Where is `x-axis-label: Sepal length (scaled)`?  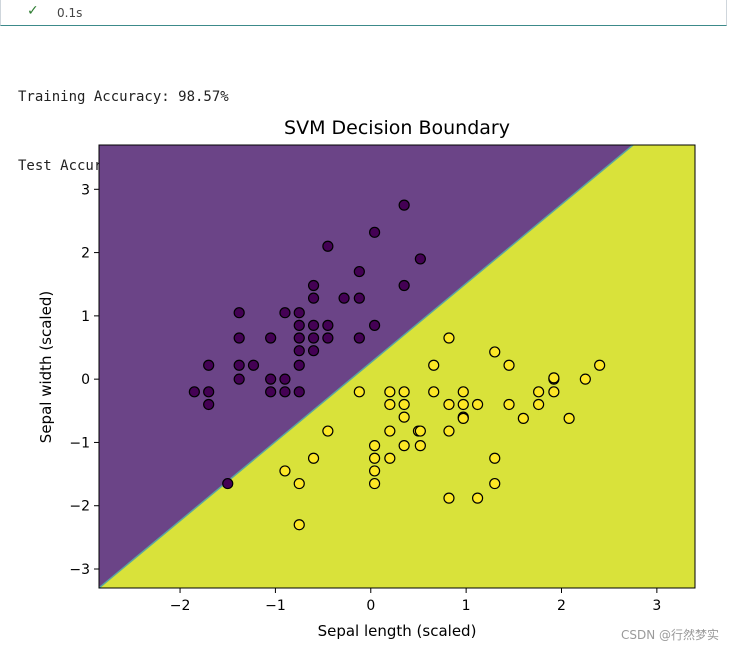 x-axis-label: Sepal length (scaled) is located at coordinates (397, 631).